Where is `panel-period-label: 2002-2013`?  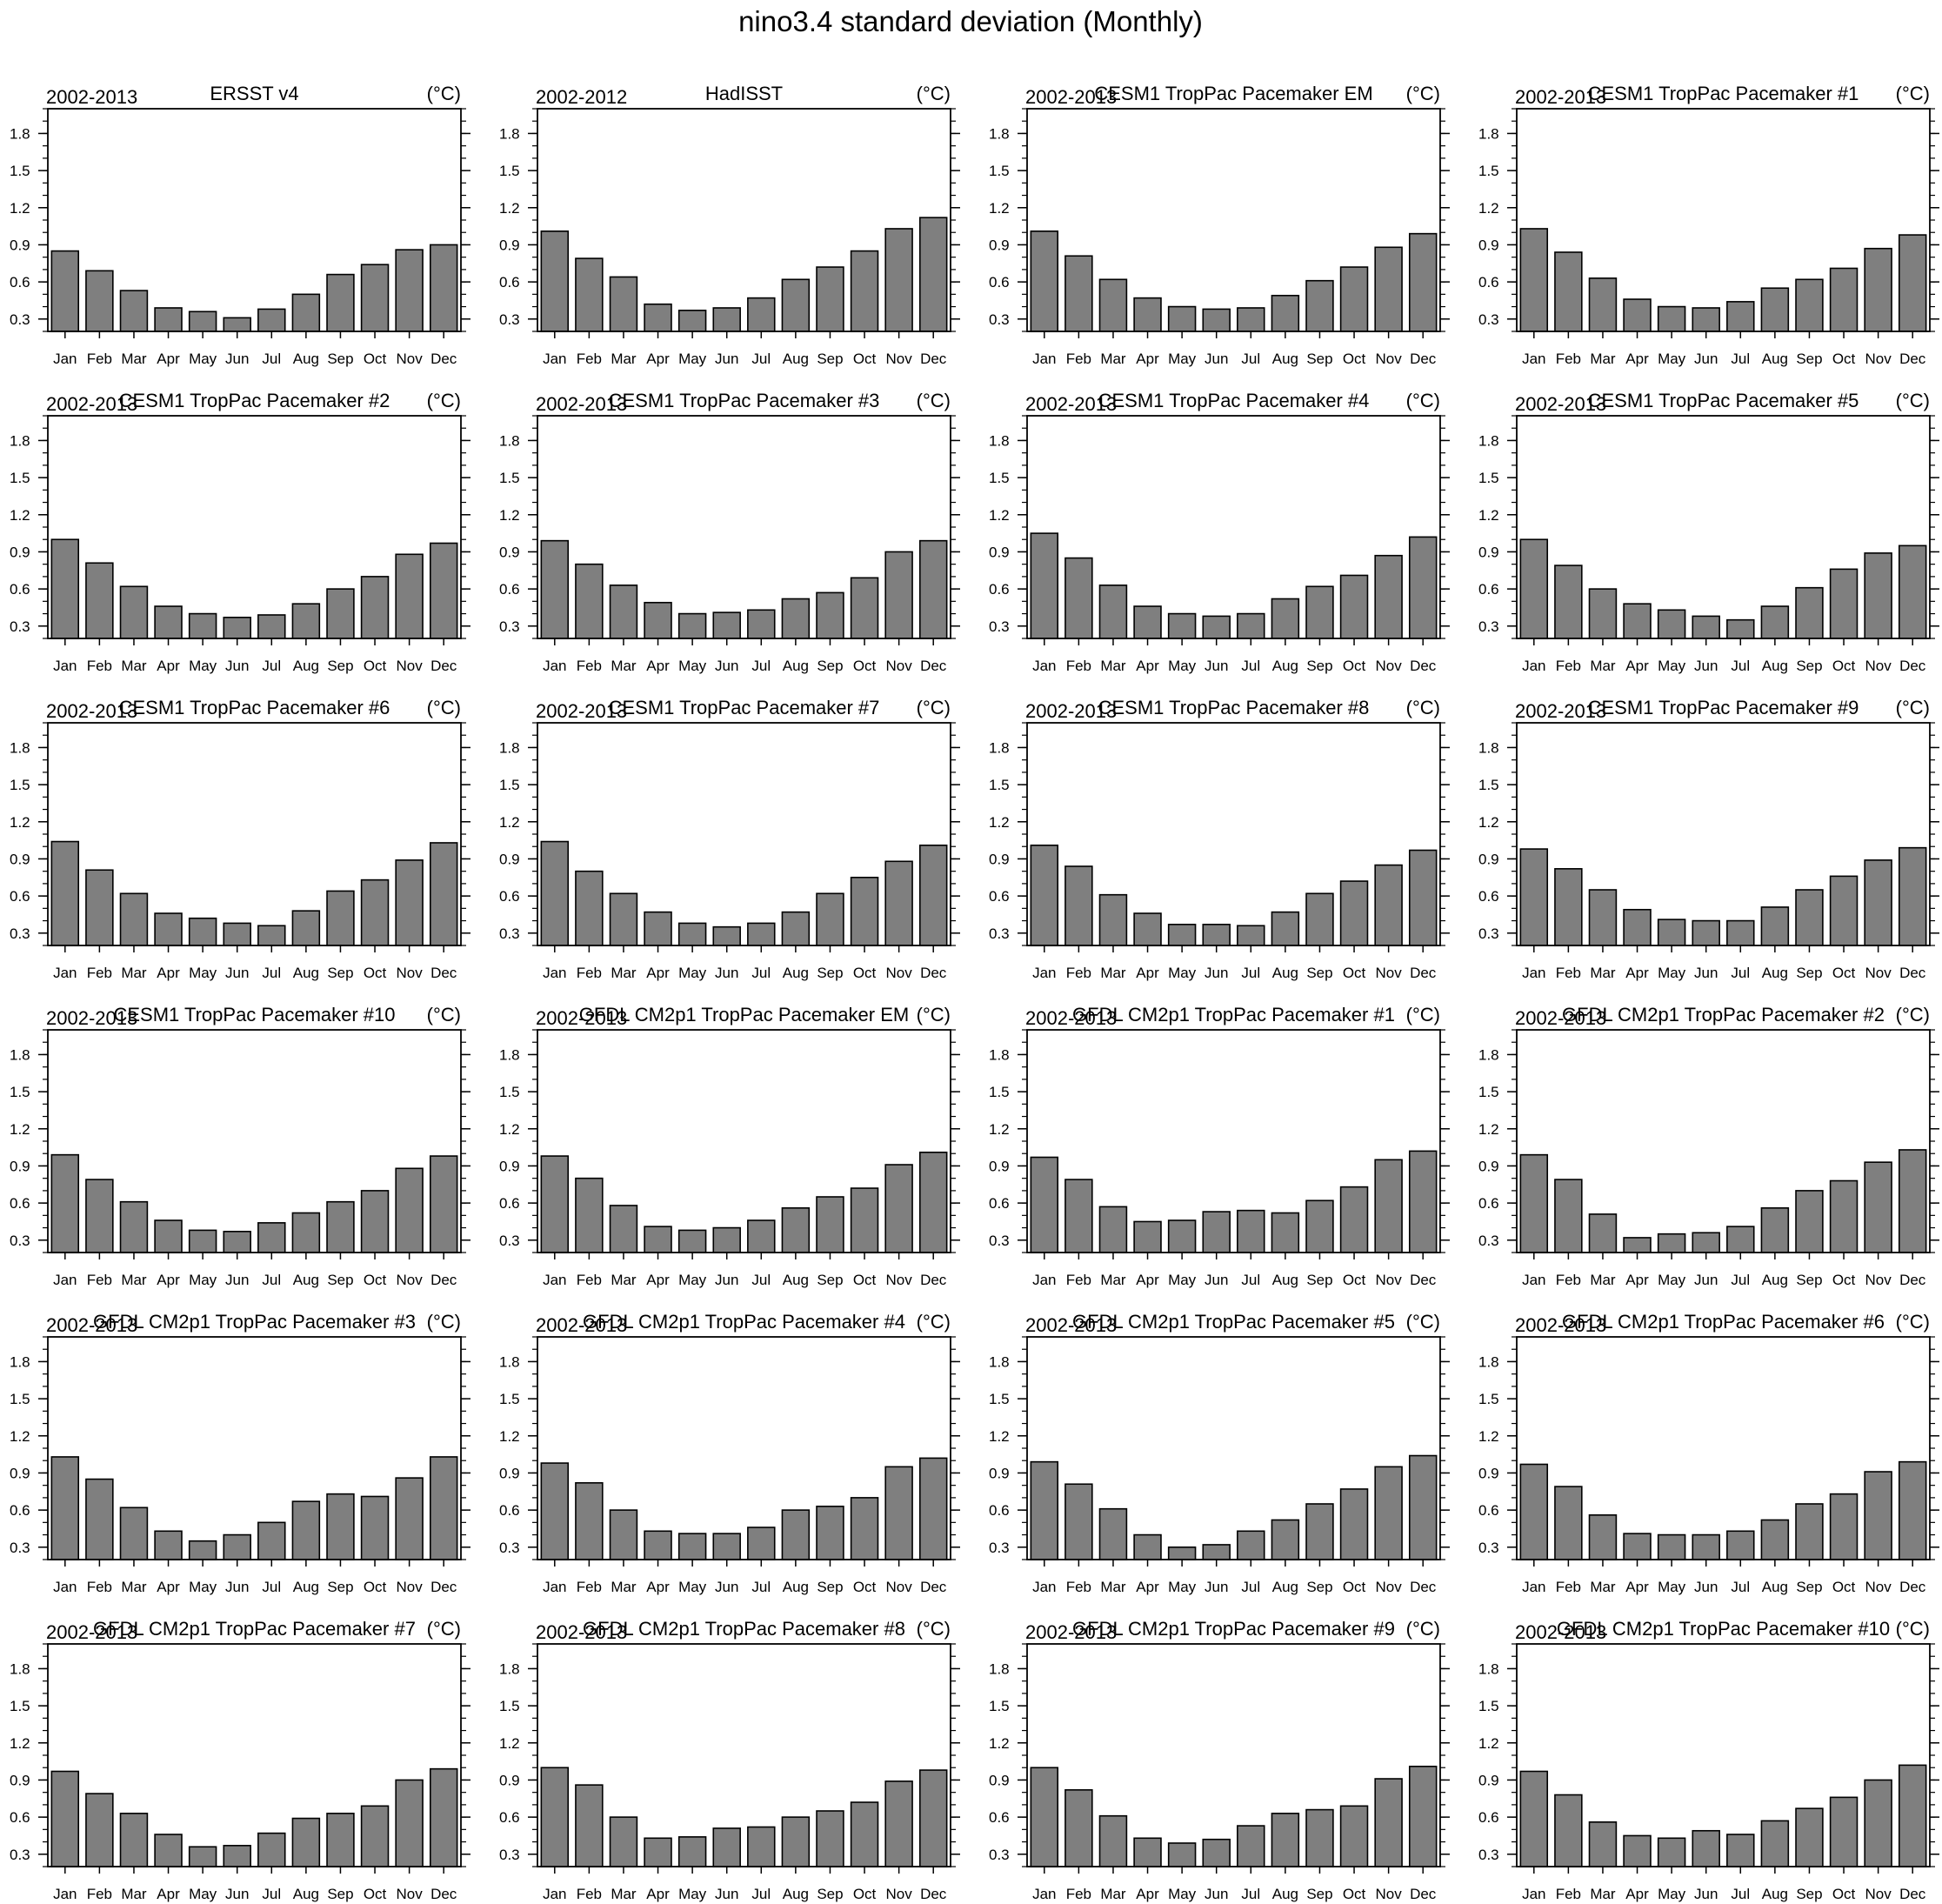 panel-period-label: 2002-2013 is located at coordinates (1561, 711).